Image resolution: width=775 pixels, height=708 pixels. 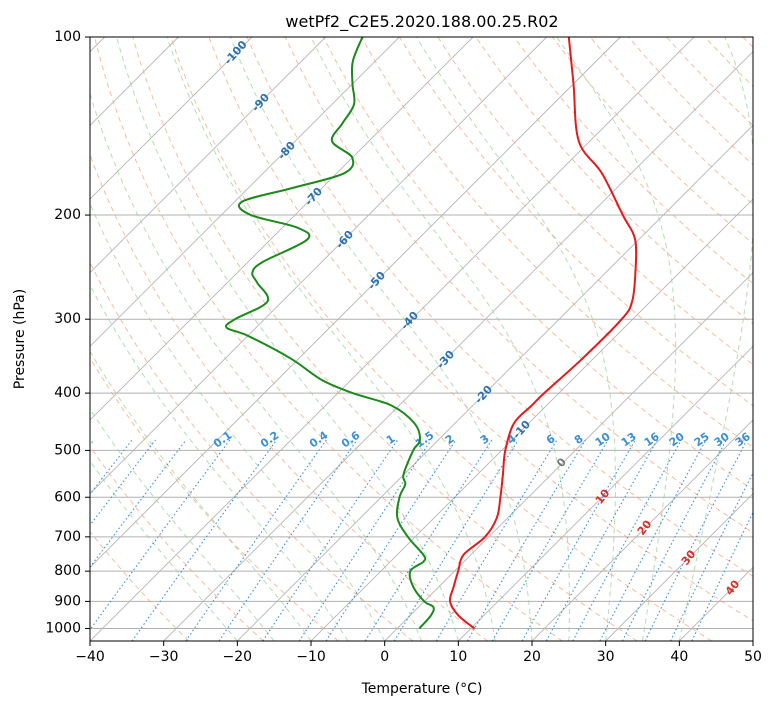 What do you see at coordinates (679, 657) in the screenshot?
I see `x-tick-label: 40` at bounding box center [679, 657].